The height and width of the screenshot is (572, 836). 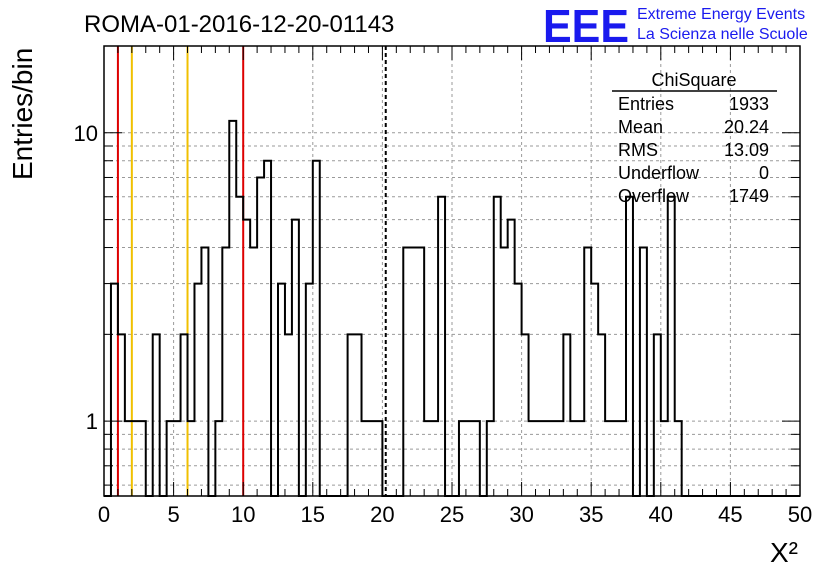 I want to click on x-tick-label: 40, so click(x=661, y=514).